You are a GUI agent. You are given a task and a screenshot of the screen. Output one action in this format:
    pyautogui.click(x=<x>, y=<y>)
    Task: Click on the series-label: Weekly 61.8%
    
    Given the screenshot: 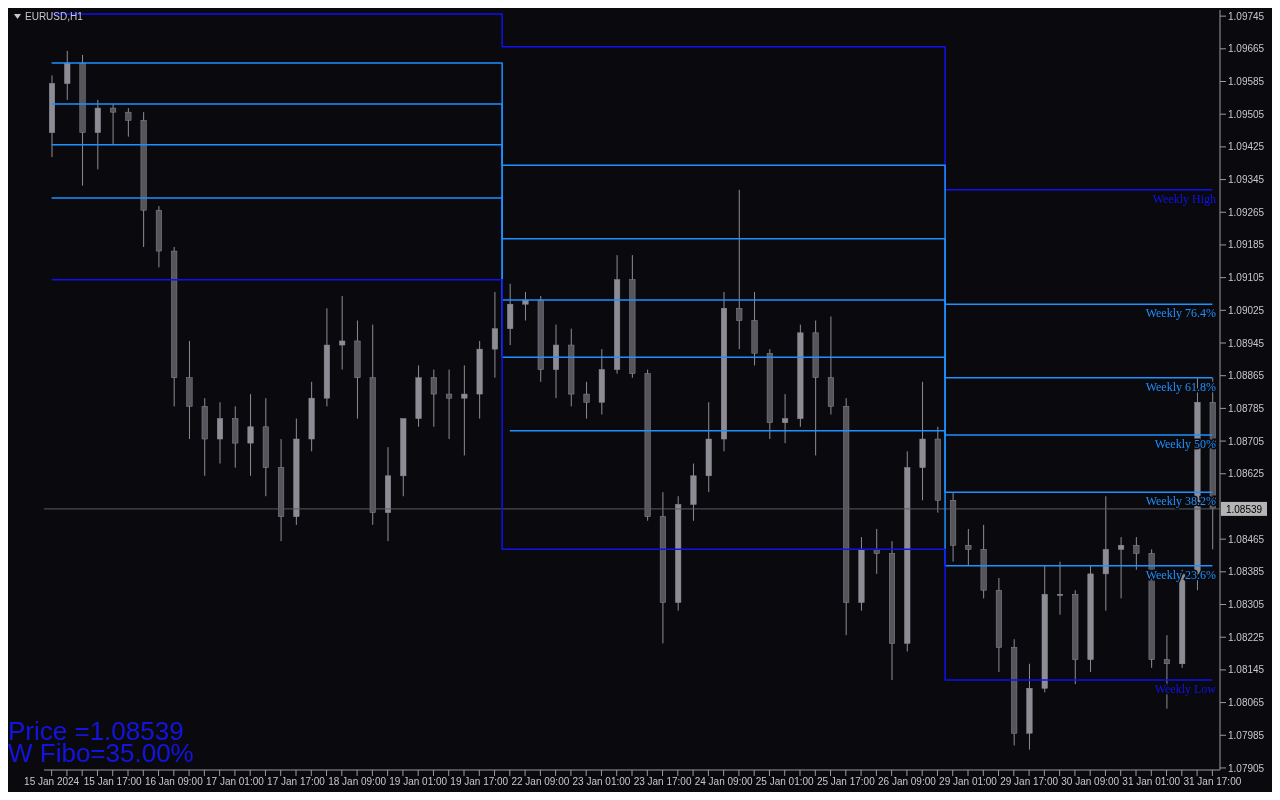 What is the action you would take?
    pyautogui.click(x=1180, y=386)
    